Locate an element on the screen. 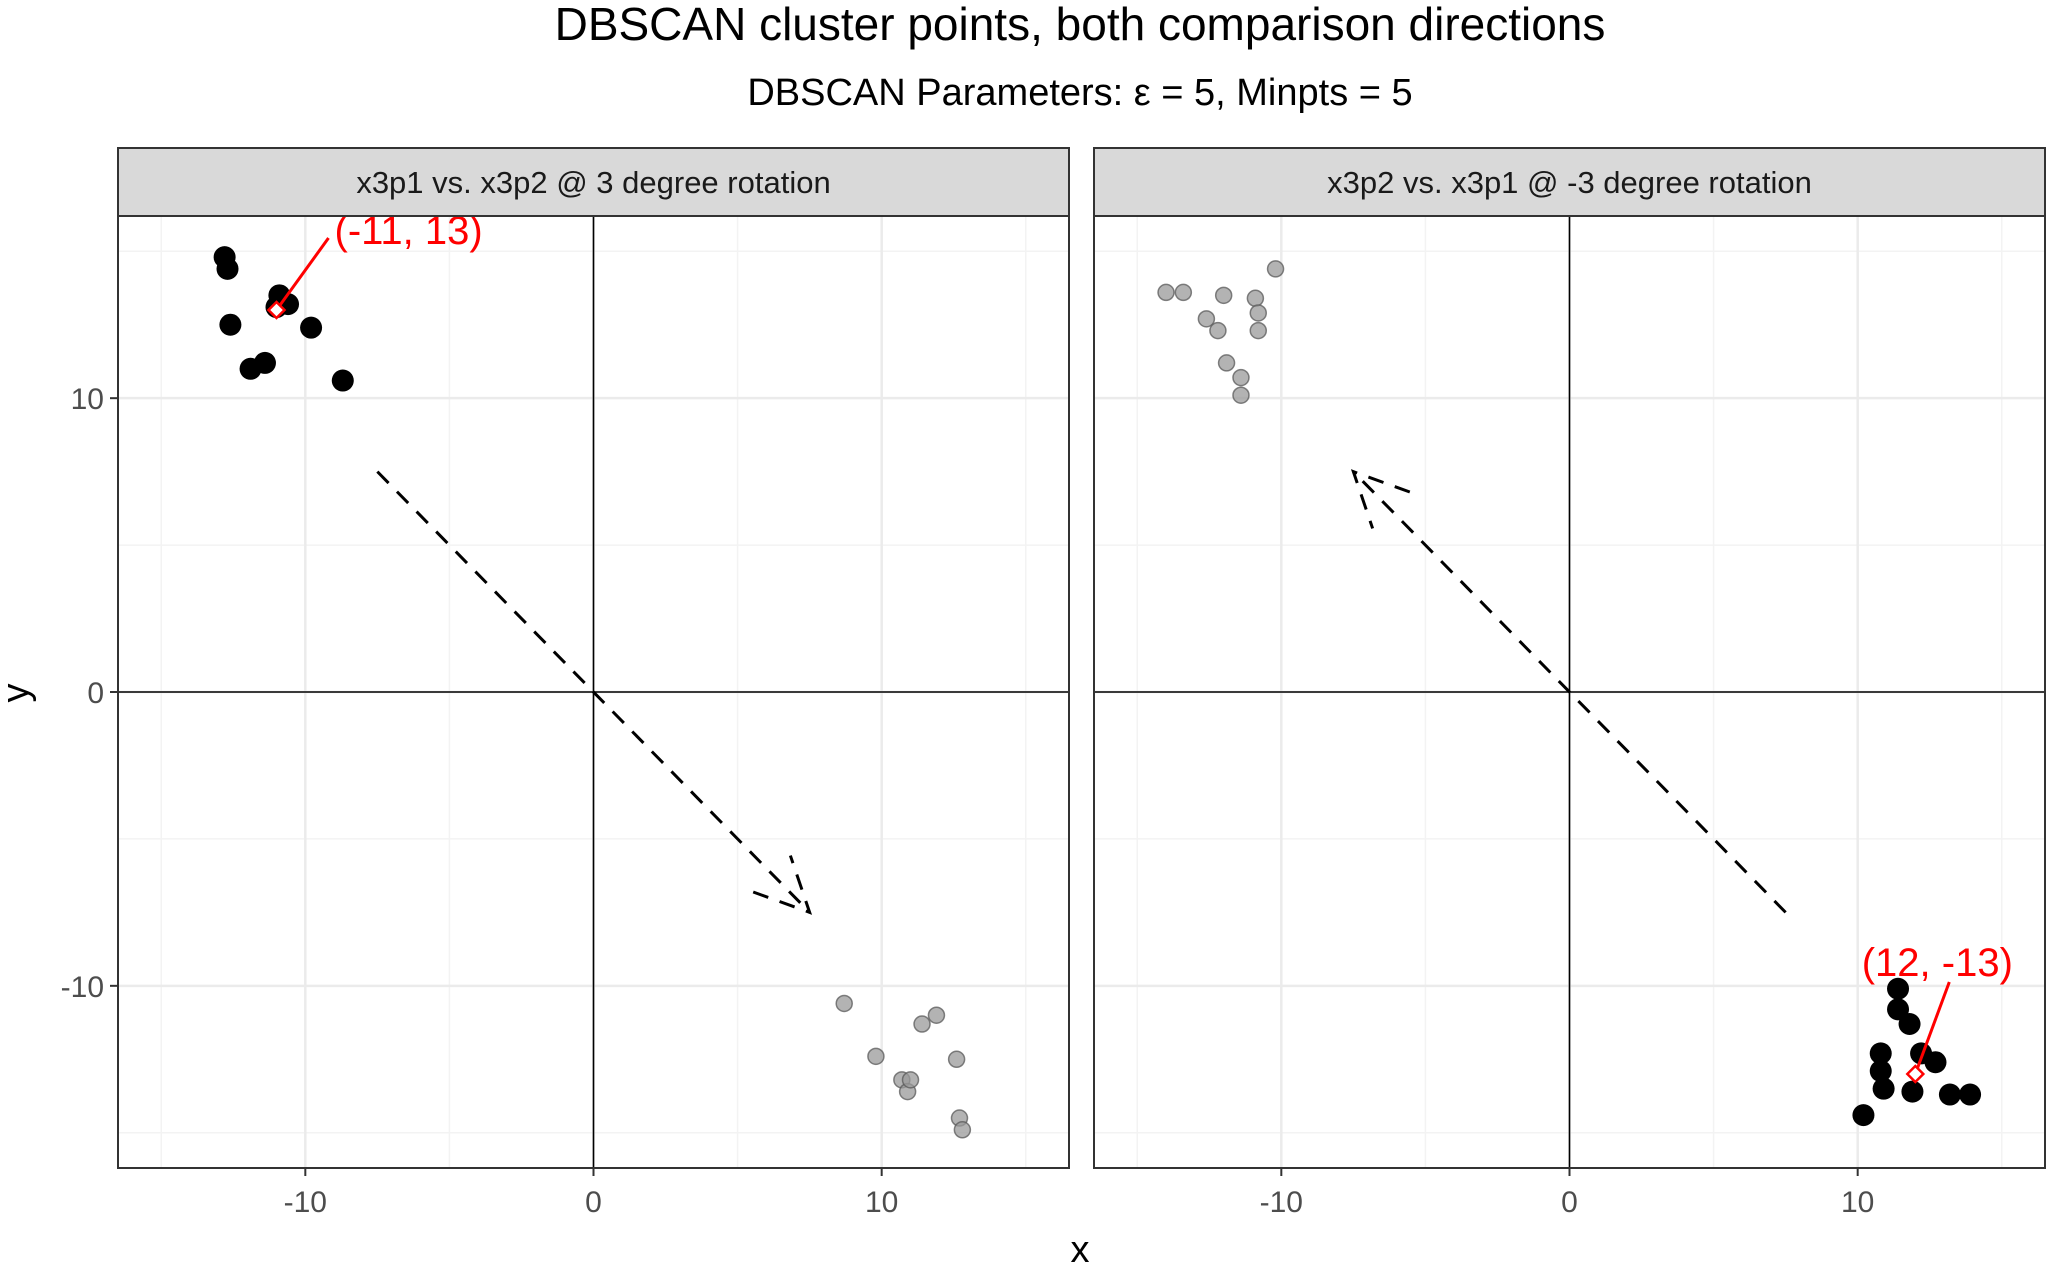 The width and height of the screenshot is (2046, 1266). x-axis-title: x is located at coordinates (1080, 1247).